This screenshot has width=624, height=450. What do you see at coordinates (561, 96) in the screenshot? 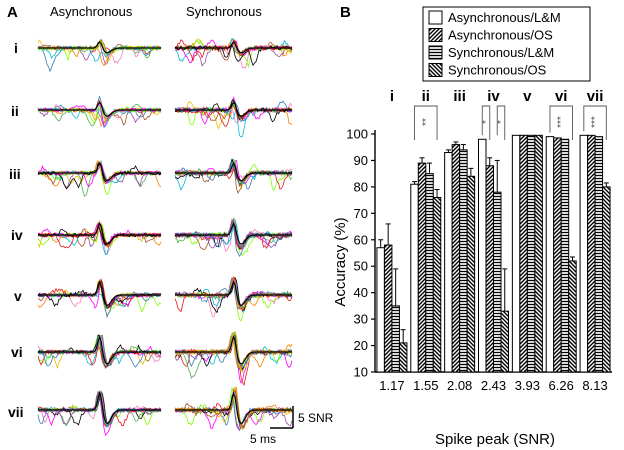
I see `group-label: vi` at bounding box center [561, 96].